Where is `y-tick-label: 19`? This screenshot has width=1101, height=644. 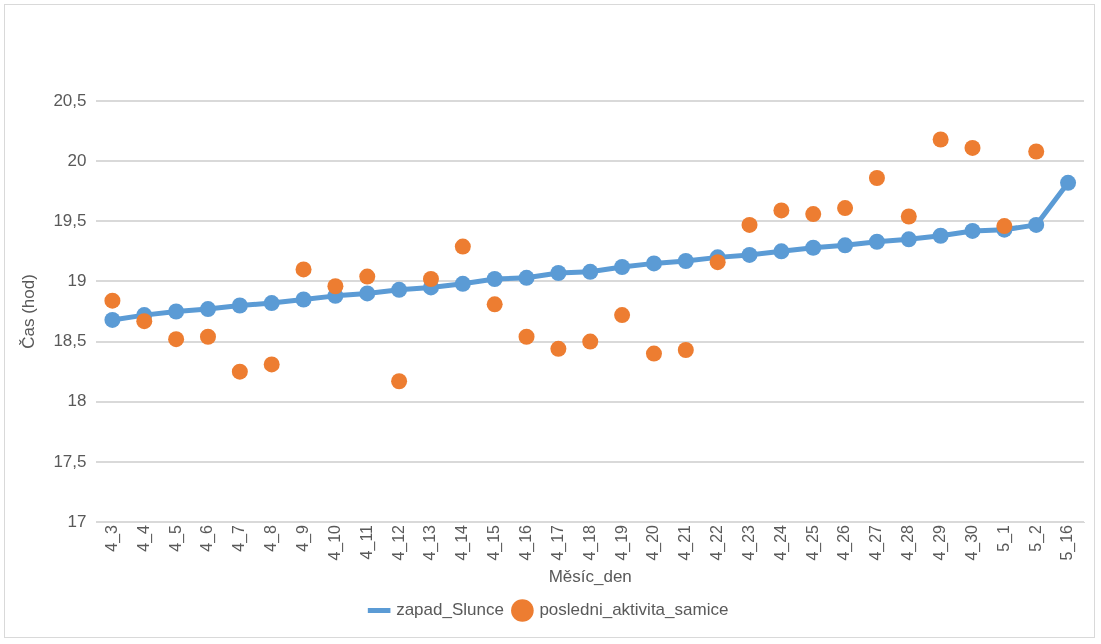 y-tick-label: 19 is located at coordinates (77, 281).